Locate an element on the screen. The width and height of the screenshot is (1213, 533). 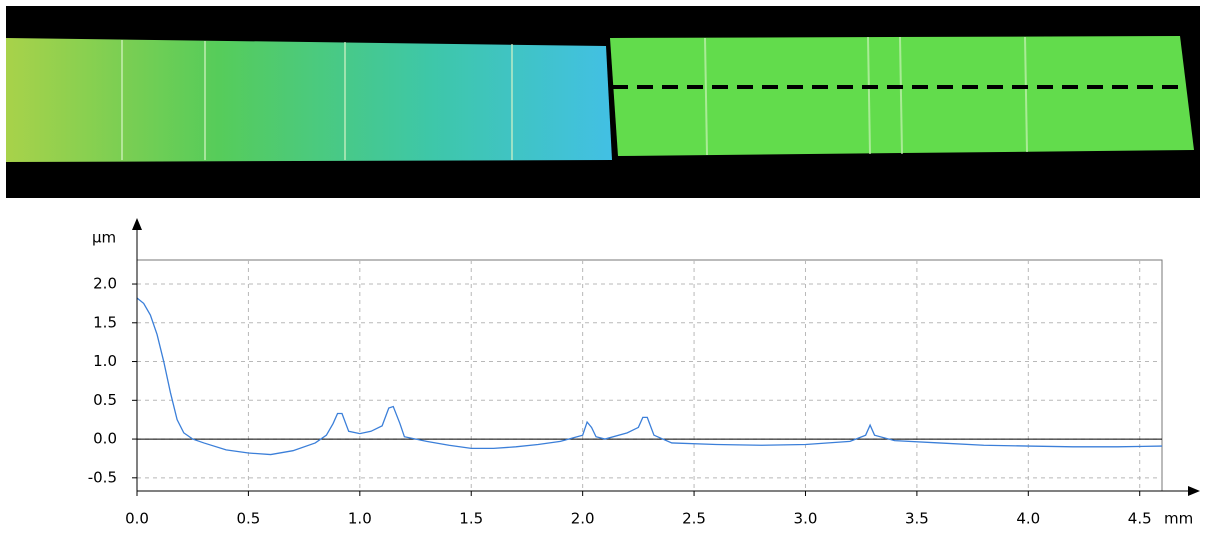
x-axis-label: mm is located at coordinates (1178, 519).